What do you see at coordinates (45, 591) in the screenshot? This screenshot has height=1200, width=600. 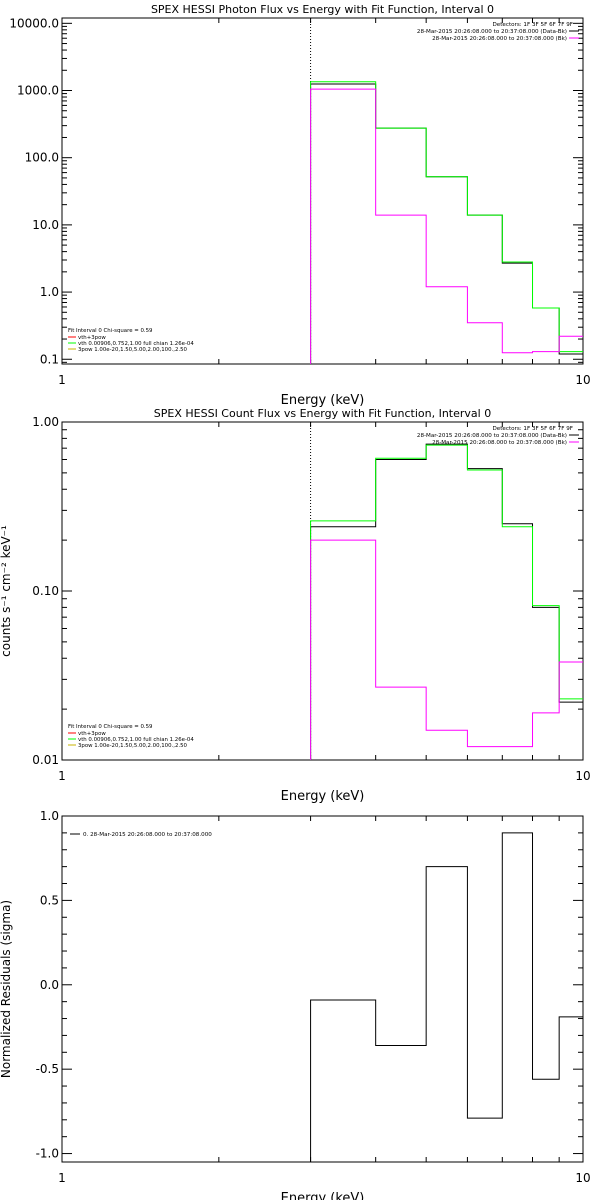 I see `y-tick-label: 0.10` at bounding box center [45, 591].